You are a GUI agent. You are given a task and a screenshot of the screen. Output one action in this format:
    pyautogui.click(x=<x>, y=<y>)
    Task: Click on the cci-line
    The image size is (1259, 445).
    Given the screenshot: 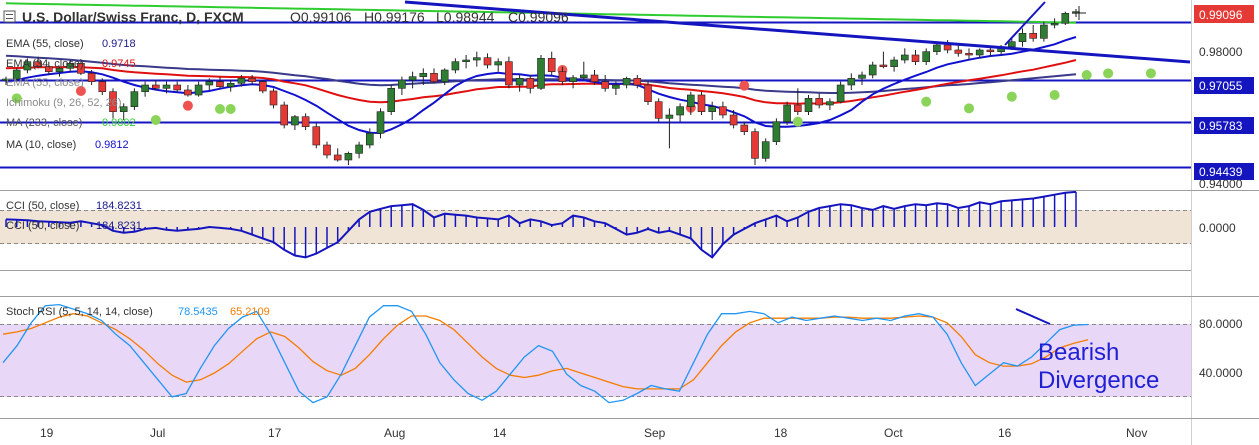 What is the action you would take?
    pyautogui.click(x=541, y=224)
    